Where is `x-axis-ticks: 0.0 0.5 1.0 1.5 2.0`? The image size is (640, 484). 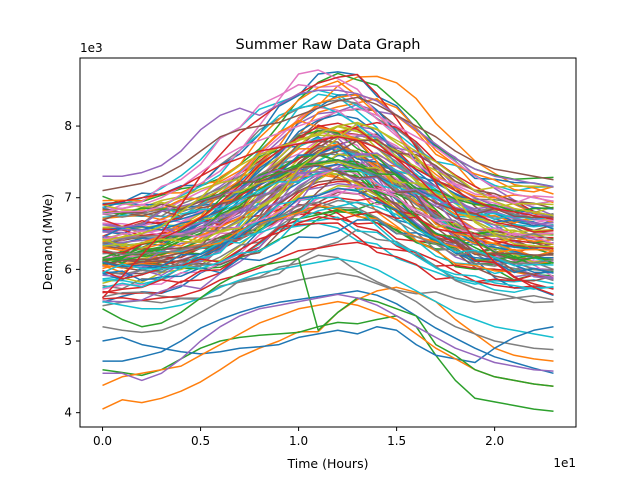 x-axis-ticks: 0.0 0.5 1.0 1.5 2.0 is located at coordinates (298, 437).